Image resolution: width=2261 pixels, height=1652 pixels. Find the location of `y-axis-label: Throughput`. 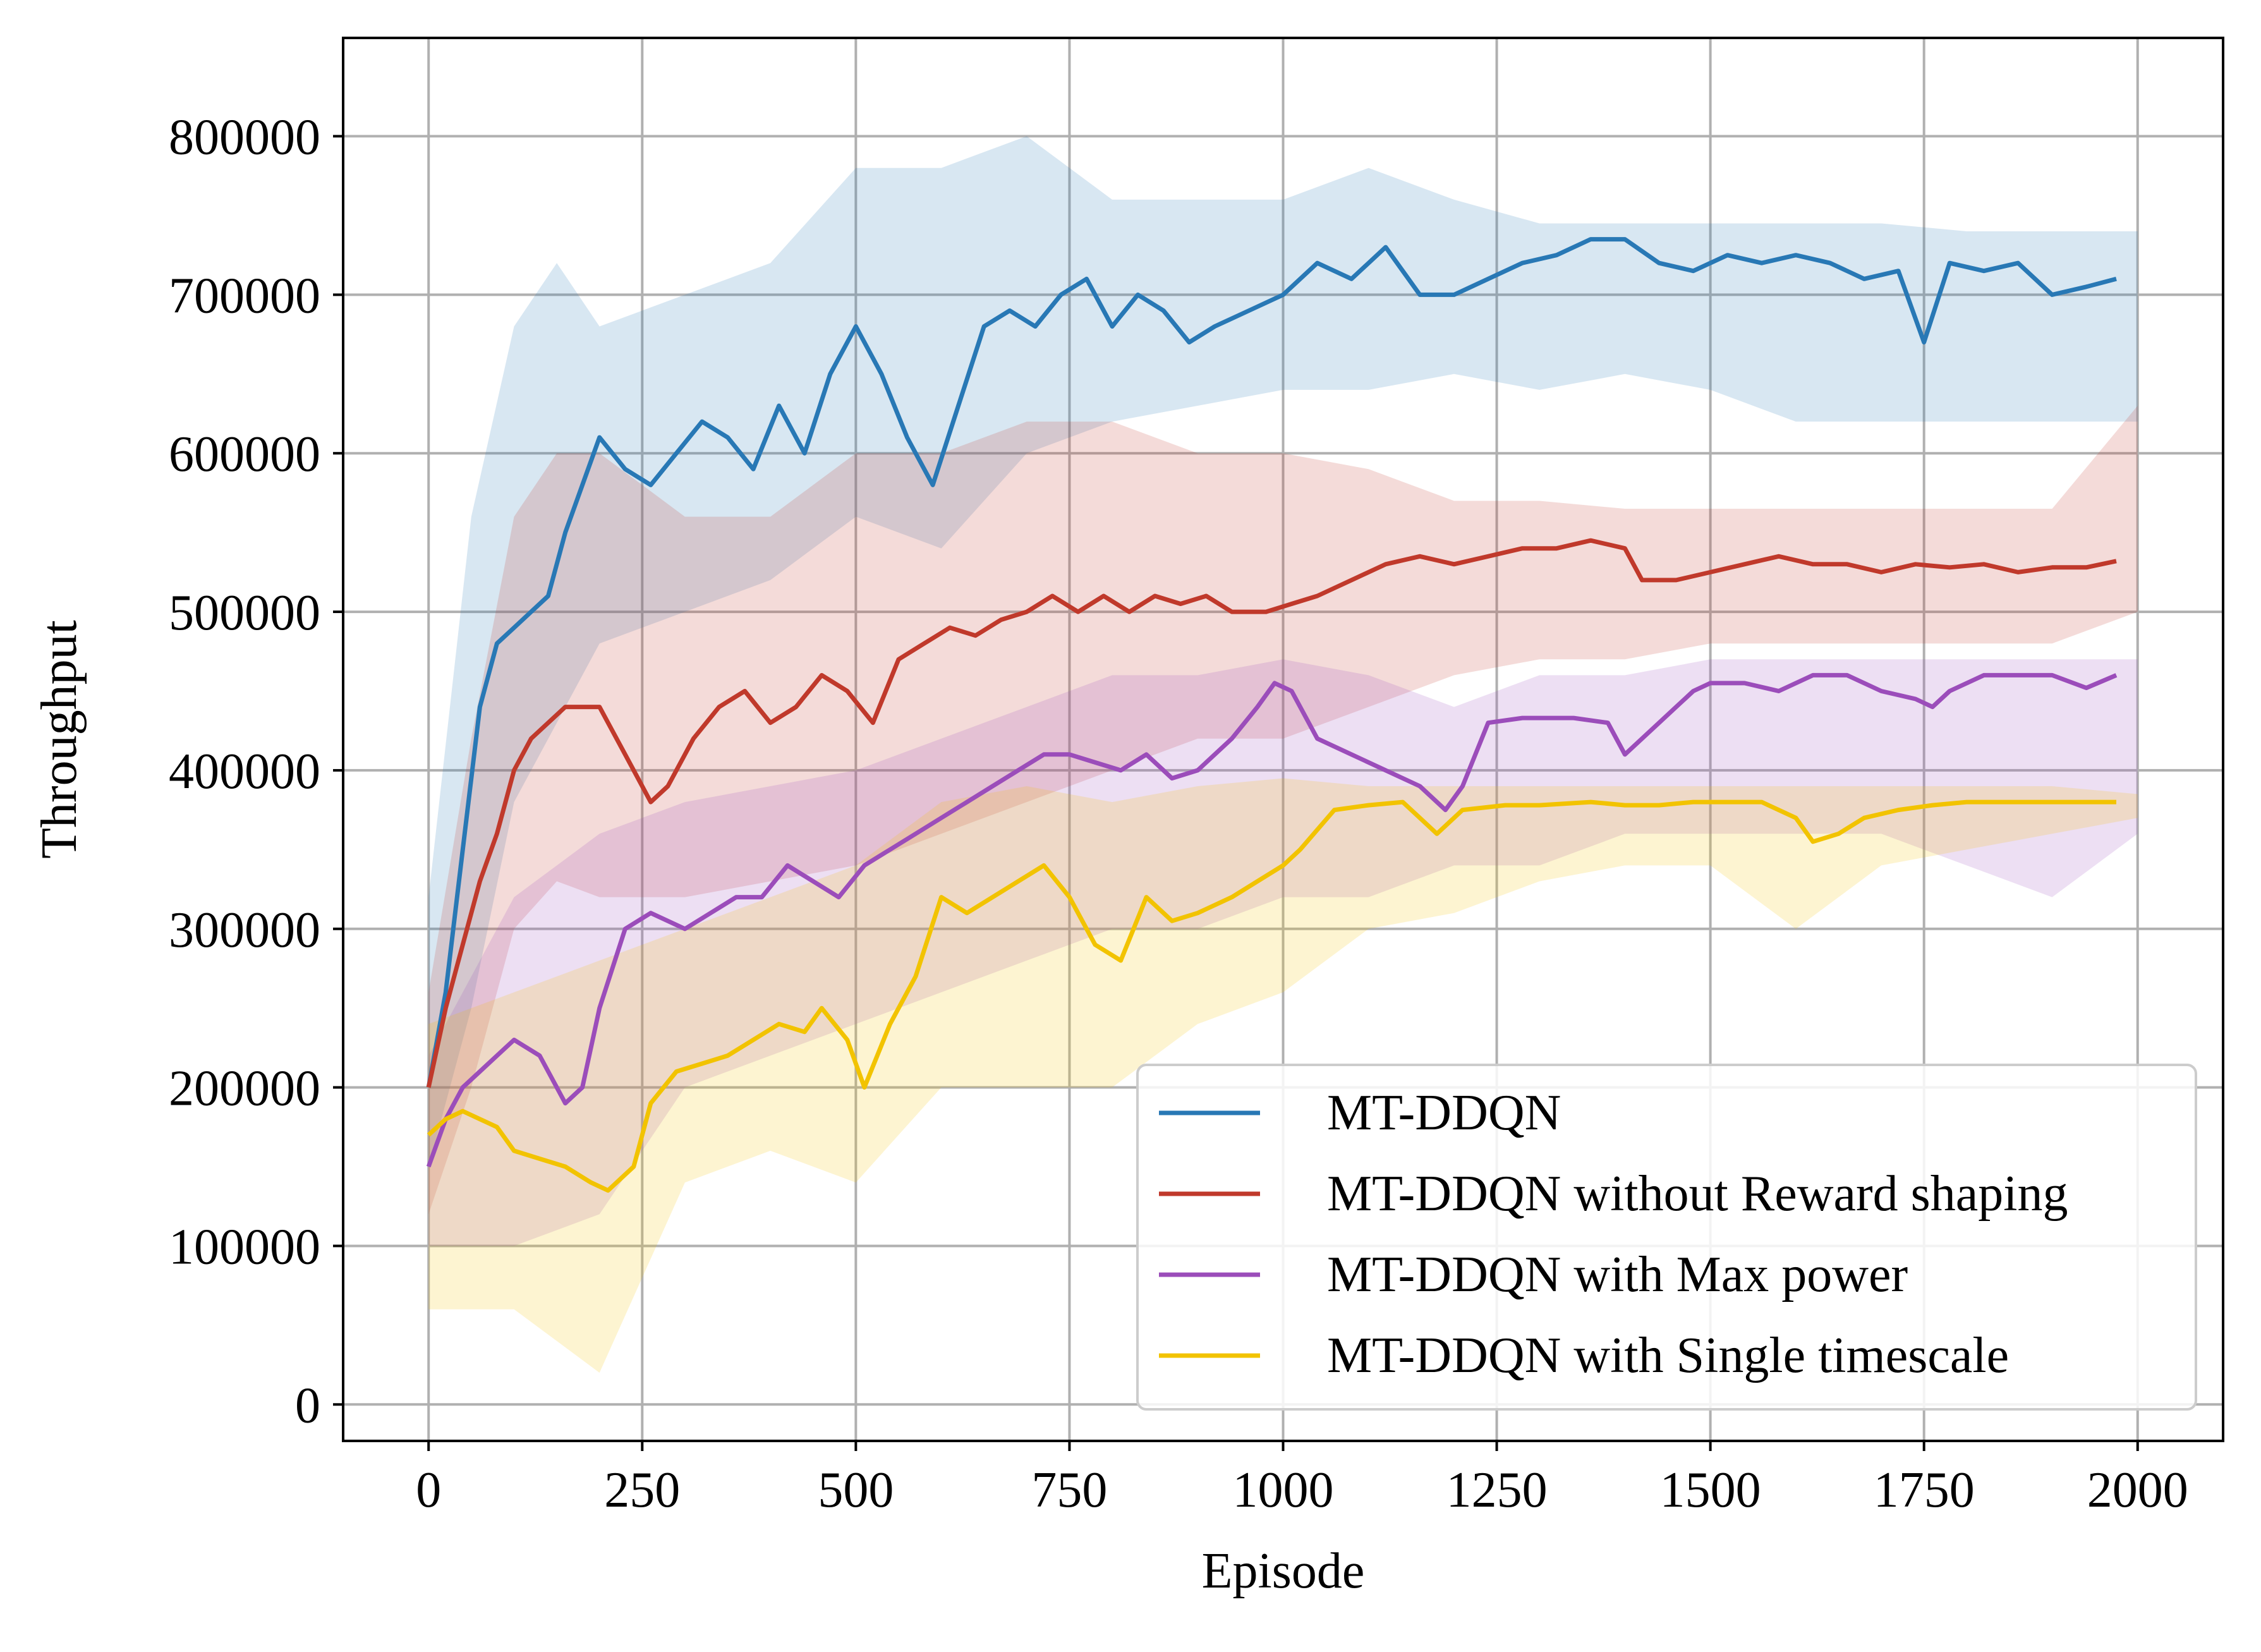

y-axis-label: Throughput is located at coordinates (59, 740).